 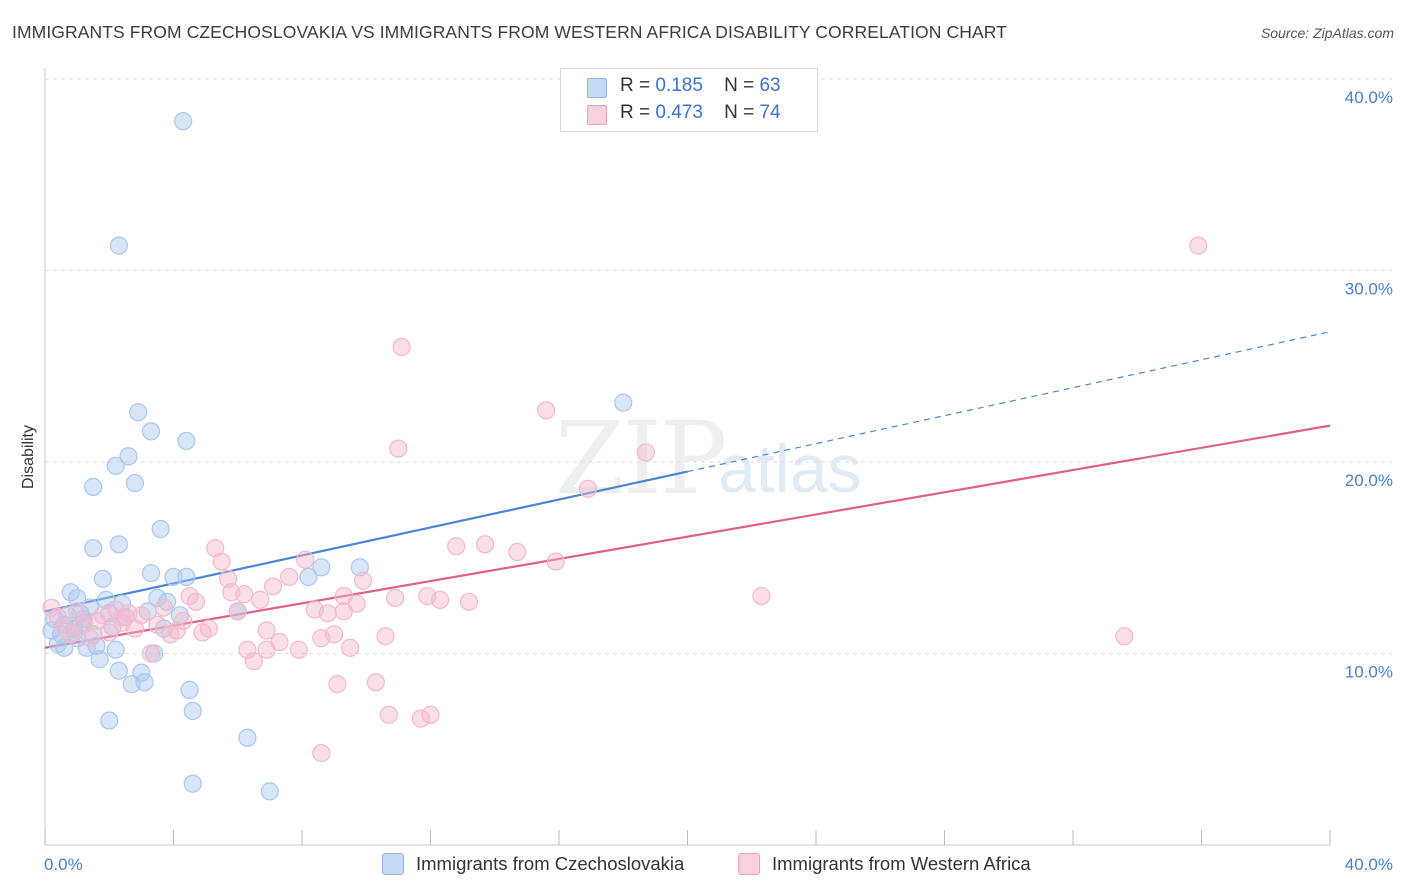 What do you see at coordinates (749, 864) in the screenshot?
I see `bottom-legend-swatch-western-africa` at bounding box center [749, 864].